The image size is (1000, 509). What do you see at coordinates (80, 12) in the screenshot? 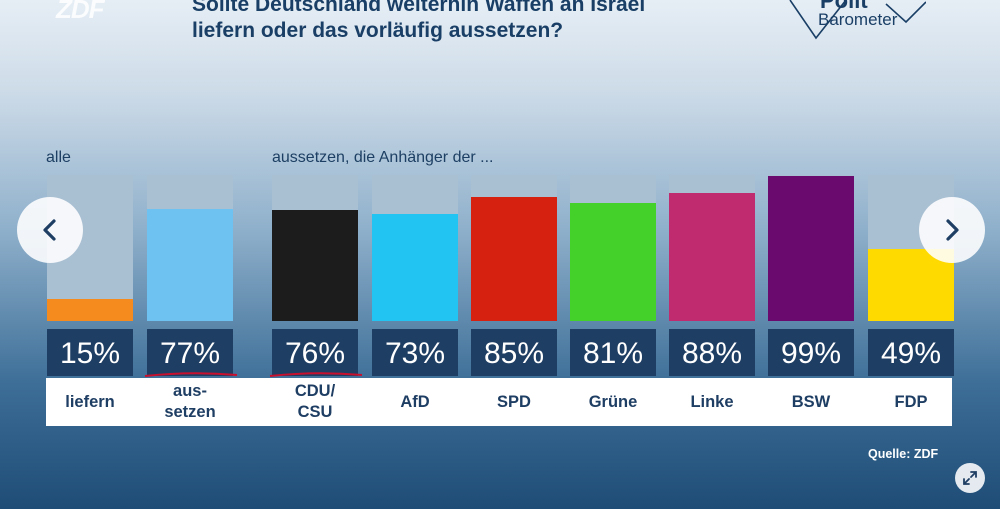
I see `zdf-logo: ZDF` at bounding box center [80, 12].